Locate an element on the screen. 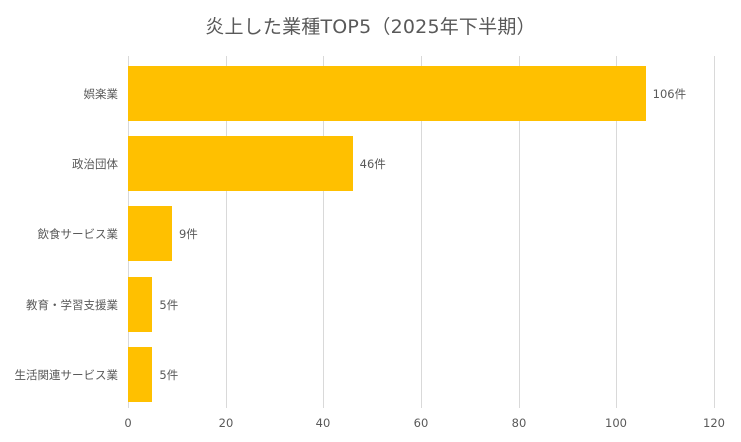 The image size is (741, 442). x-tick: 120 is located at coordinates (714, 423).